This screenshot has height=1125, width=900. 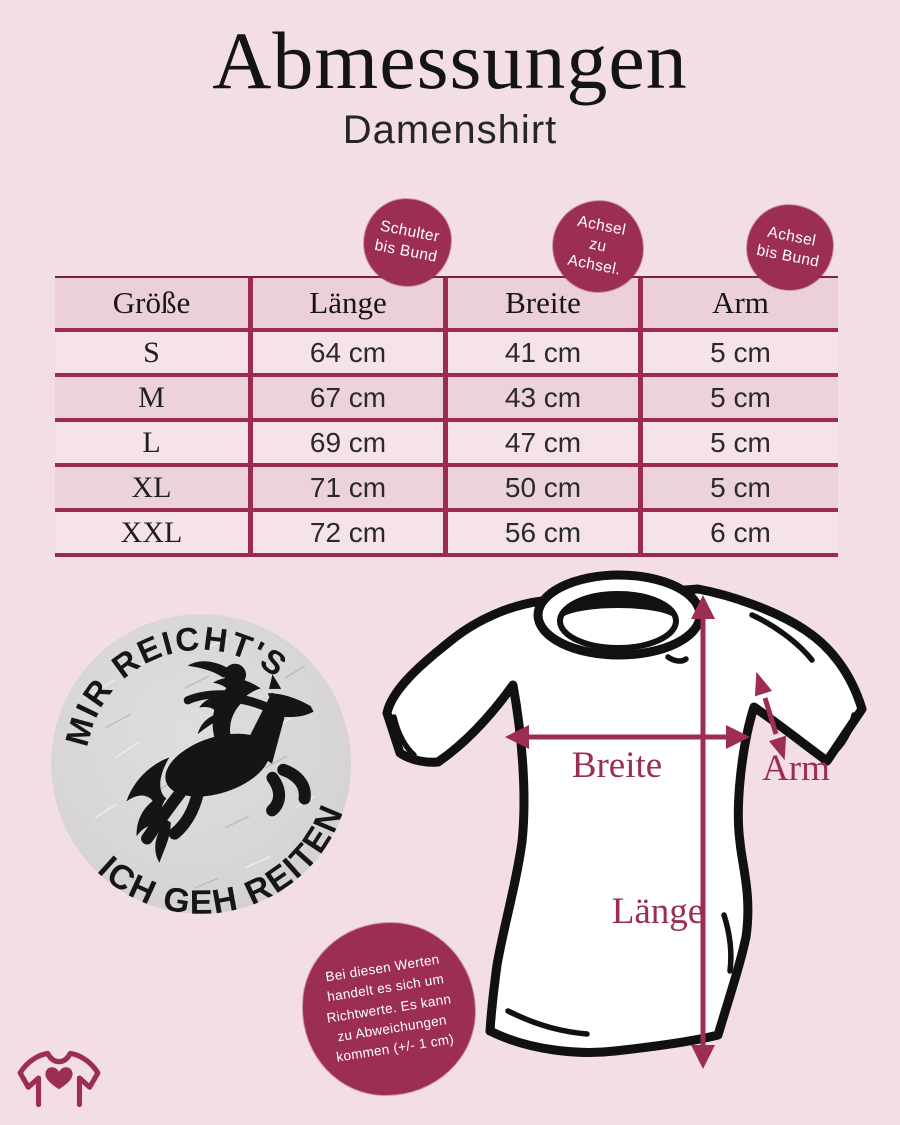 I want to click on laenge-cell: 67 cm, so click(x=350, y=397).